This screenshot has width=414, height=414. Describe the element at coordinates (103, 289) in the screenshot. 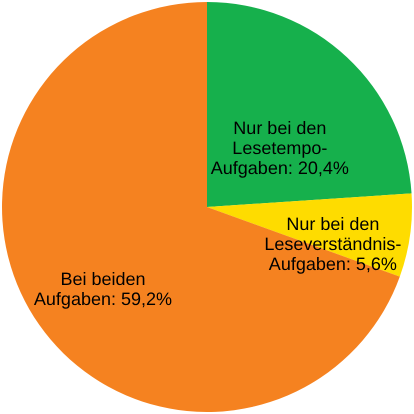

I see `slice-label: Bei beiden Aufgaben: 59,2%` at that location.